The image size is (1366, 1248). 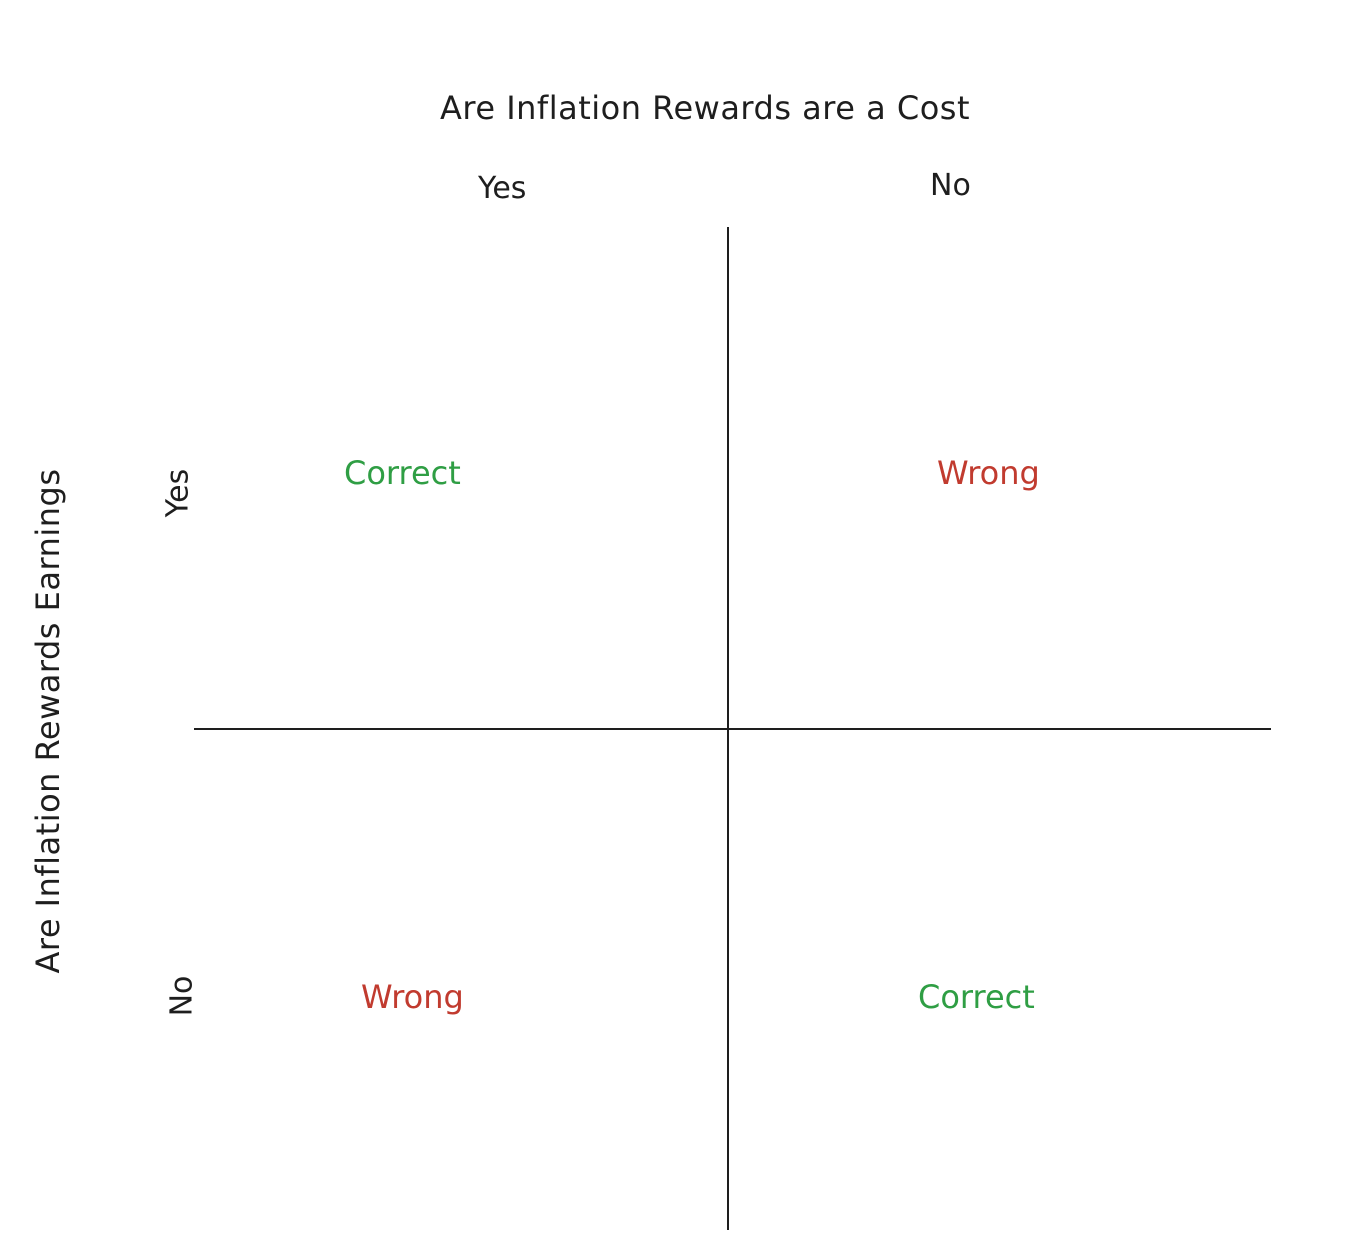 I want to click on cell-top-right: Wrong, so click(x=988, y=473).